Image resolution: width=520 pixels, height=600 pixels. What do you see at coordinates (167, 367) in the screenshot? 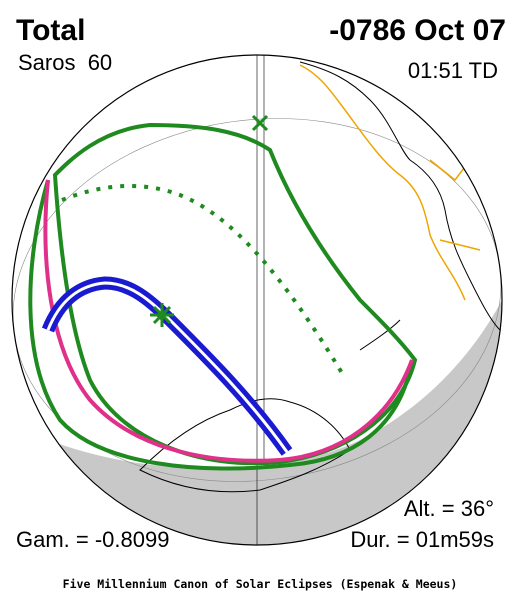
I see `umbral-path` at bounding box center [167, 367].